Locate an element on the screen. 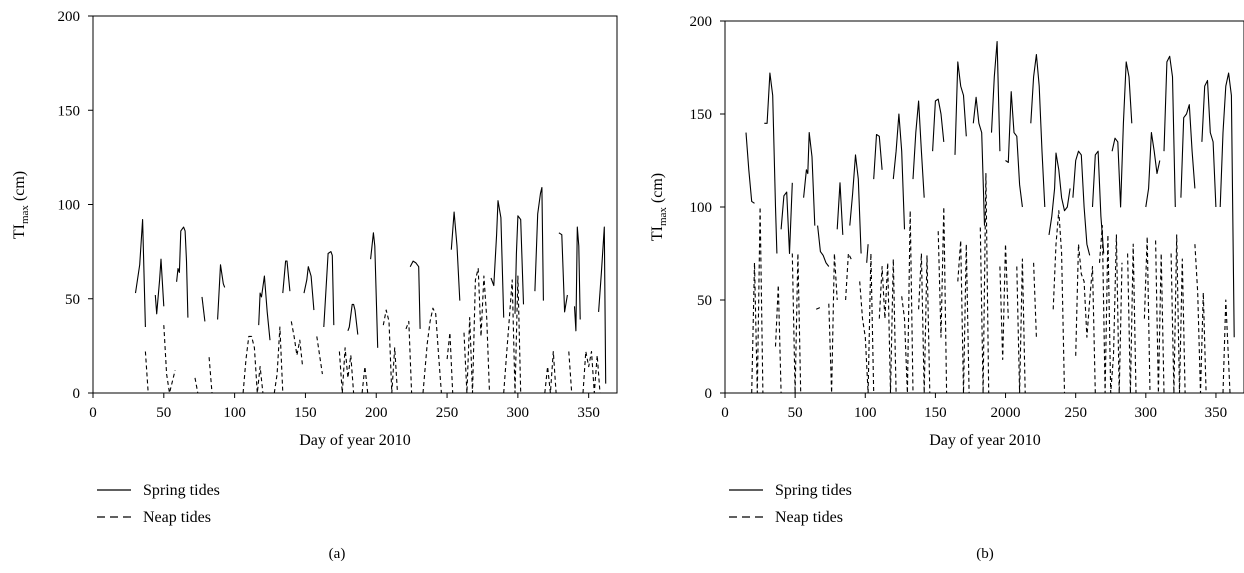 Image resolution: width=1244 pixels, height=573 pixels. panel-a-y-axis-title-unit: (cm) is located at coordinates (19, 186).